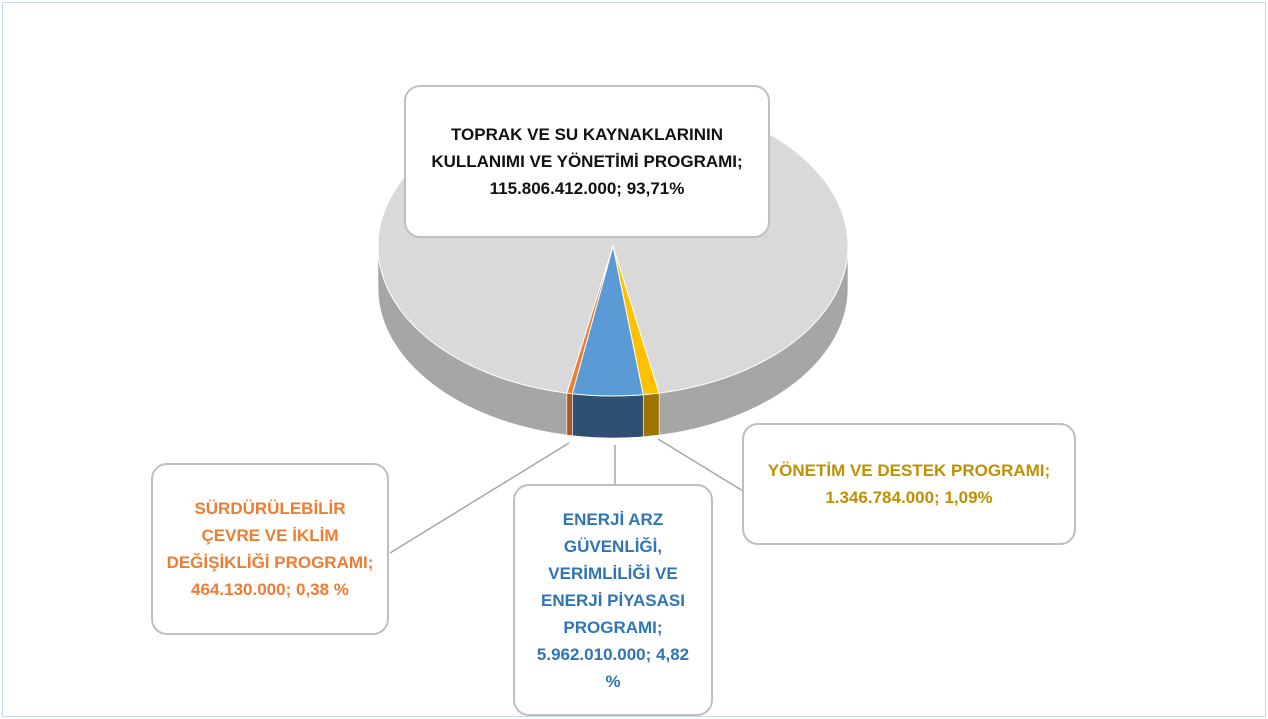 The height and width of the screenshot is (719, 1268). I want to click on label-text: 1,09%, so click(968, 497).